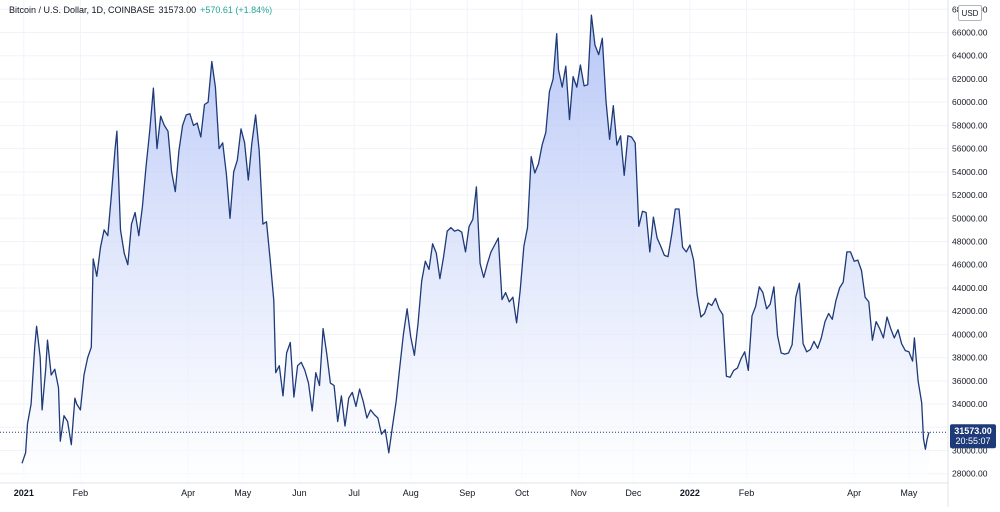 This screenshot has height=512, width=1000. I want to click on currency-button: USD, so click(970, 13).